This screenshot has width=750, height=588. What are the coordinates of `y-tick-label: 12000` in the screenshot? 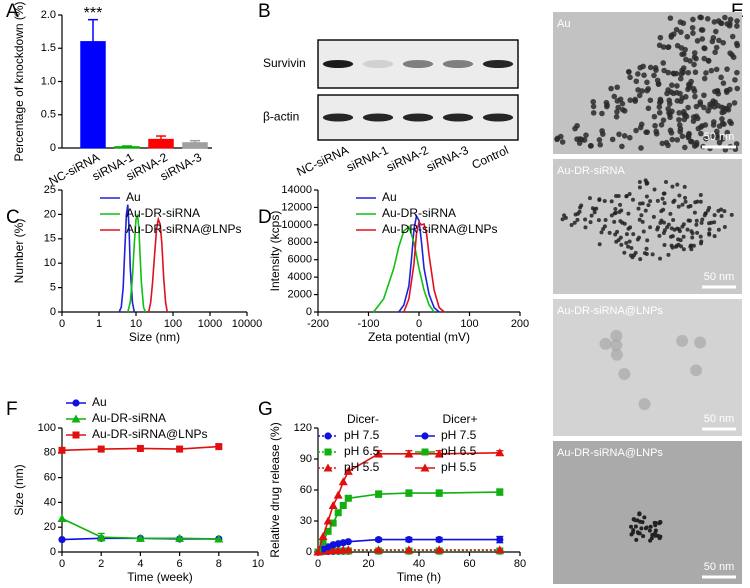 It's located at (296, 207).